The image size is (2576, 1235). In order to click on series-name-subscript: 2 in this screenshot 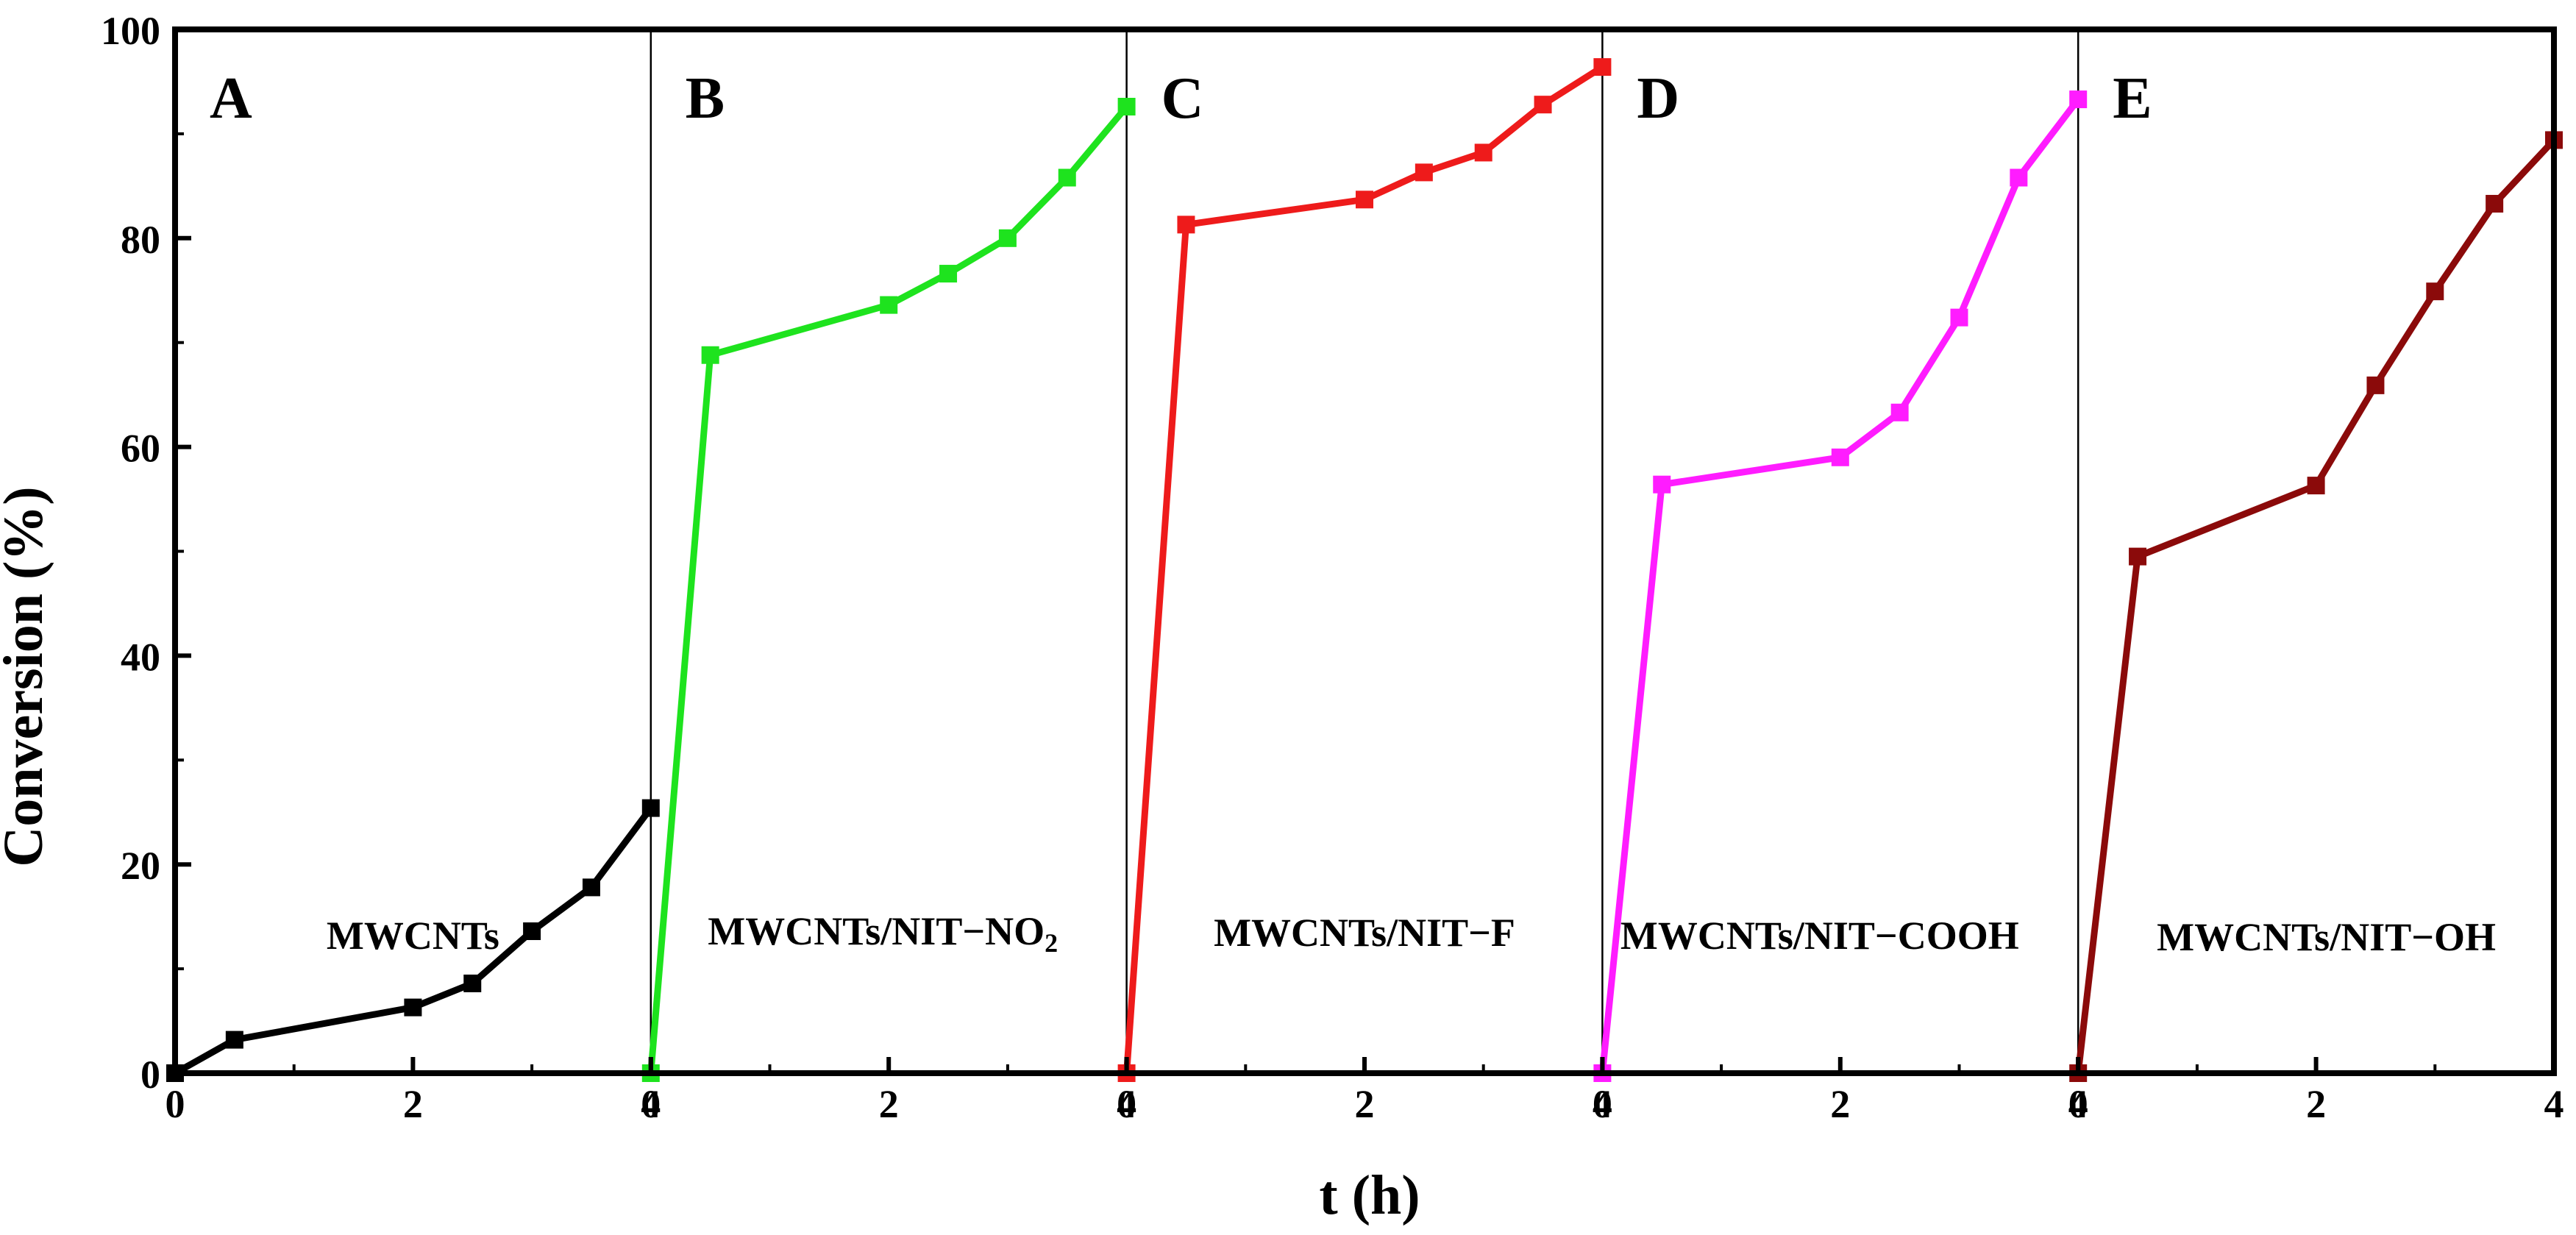, I will do `click(1051, 943)`.